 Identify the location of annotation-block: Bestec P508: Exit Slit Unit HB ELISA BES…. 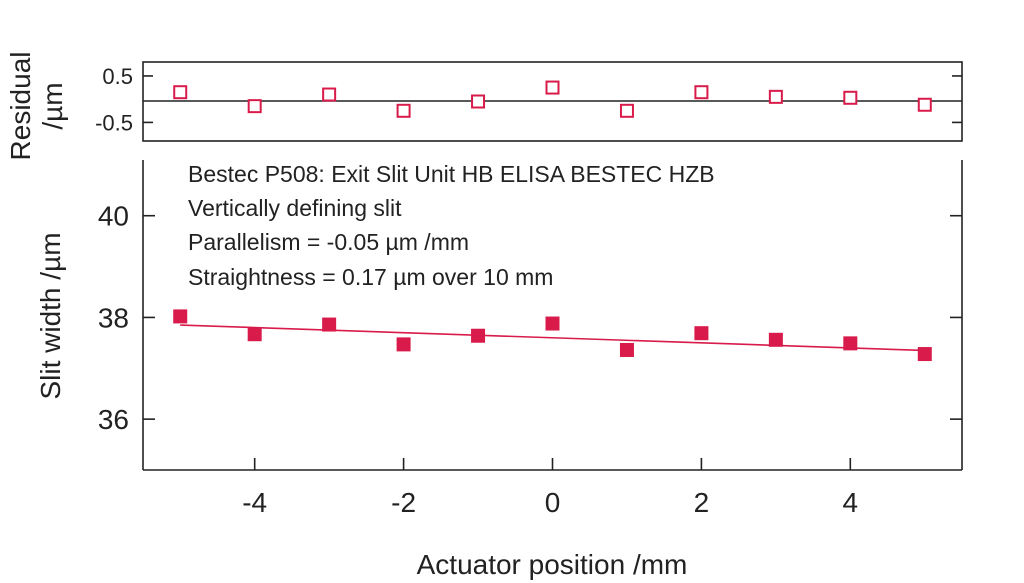
(451, 225).